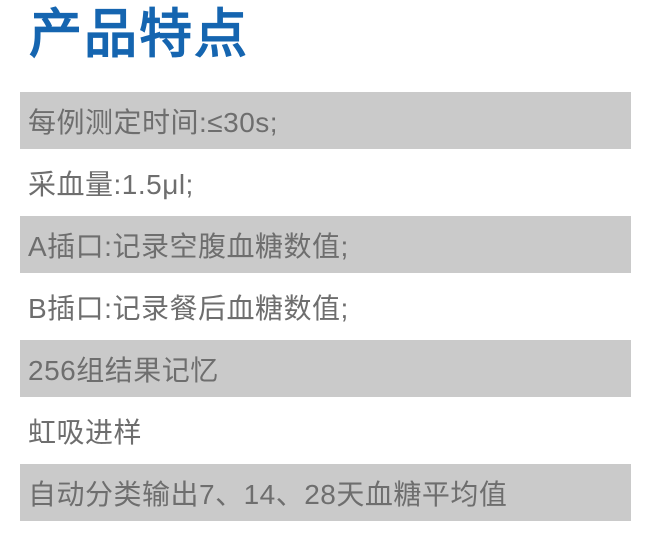 The width and height of the screenshot is (652, 538). I want to click on feature-text: 每例测定时间:≤30s;, so click(153, 122).